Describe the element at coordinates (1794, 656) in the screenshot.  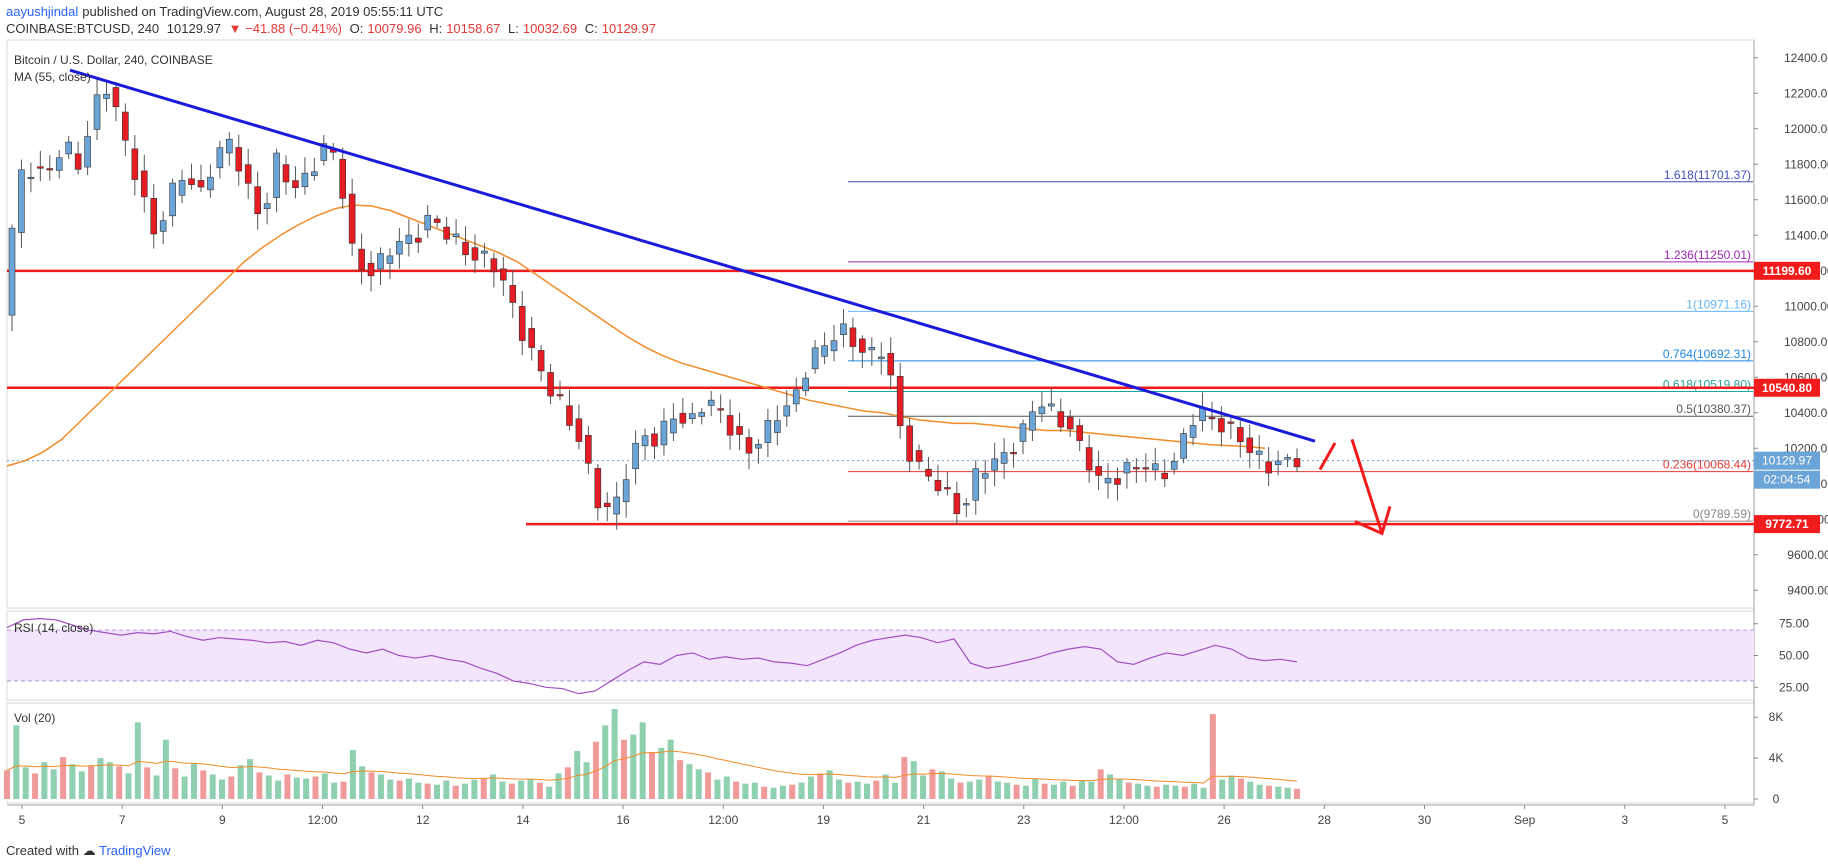
I see `rsi-tick-label: 50.00` at that location.